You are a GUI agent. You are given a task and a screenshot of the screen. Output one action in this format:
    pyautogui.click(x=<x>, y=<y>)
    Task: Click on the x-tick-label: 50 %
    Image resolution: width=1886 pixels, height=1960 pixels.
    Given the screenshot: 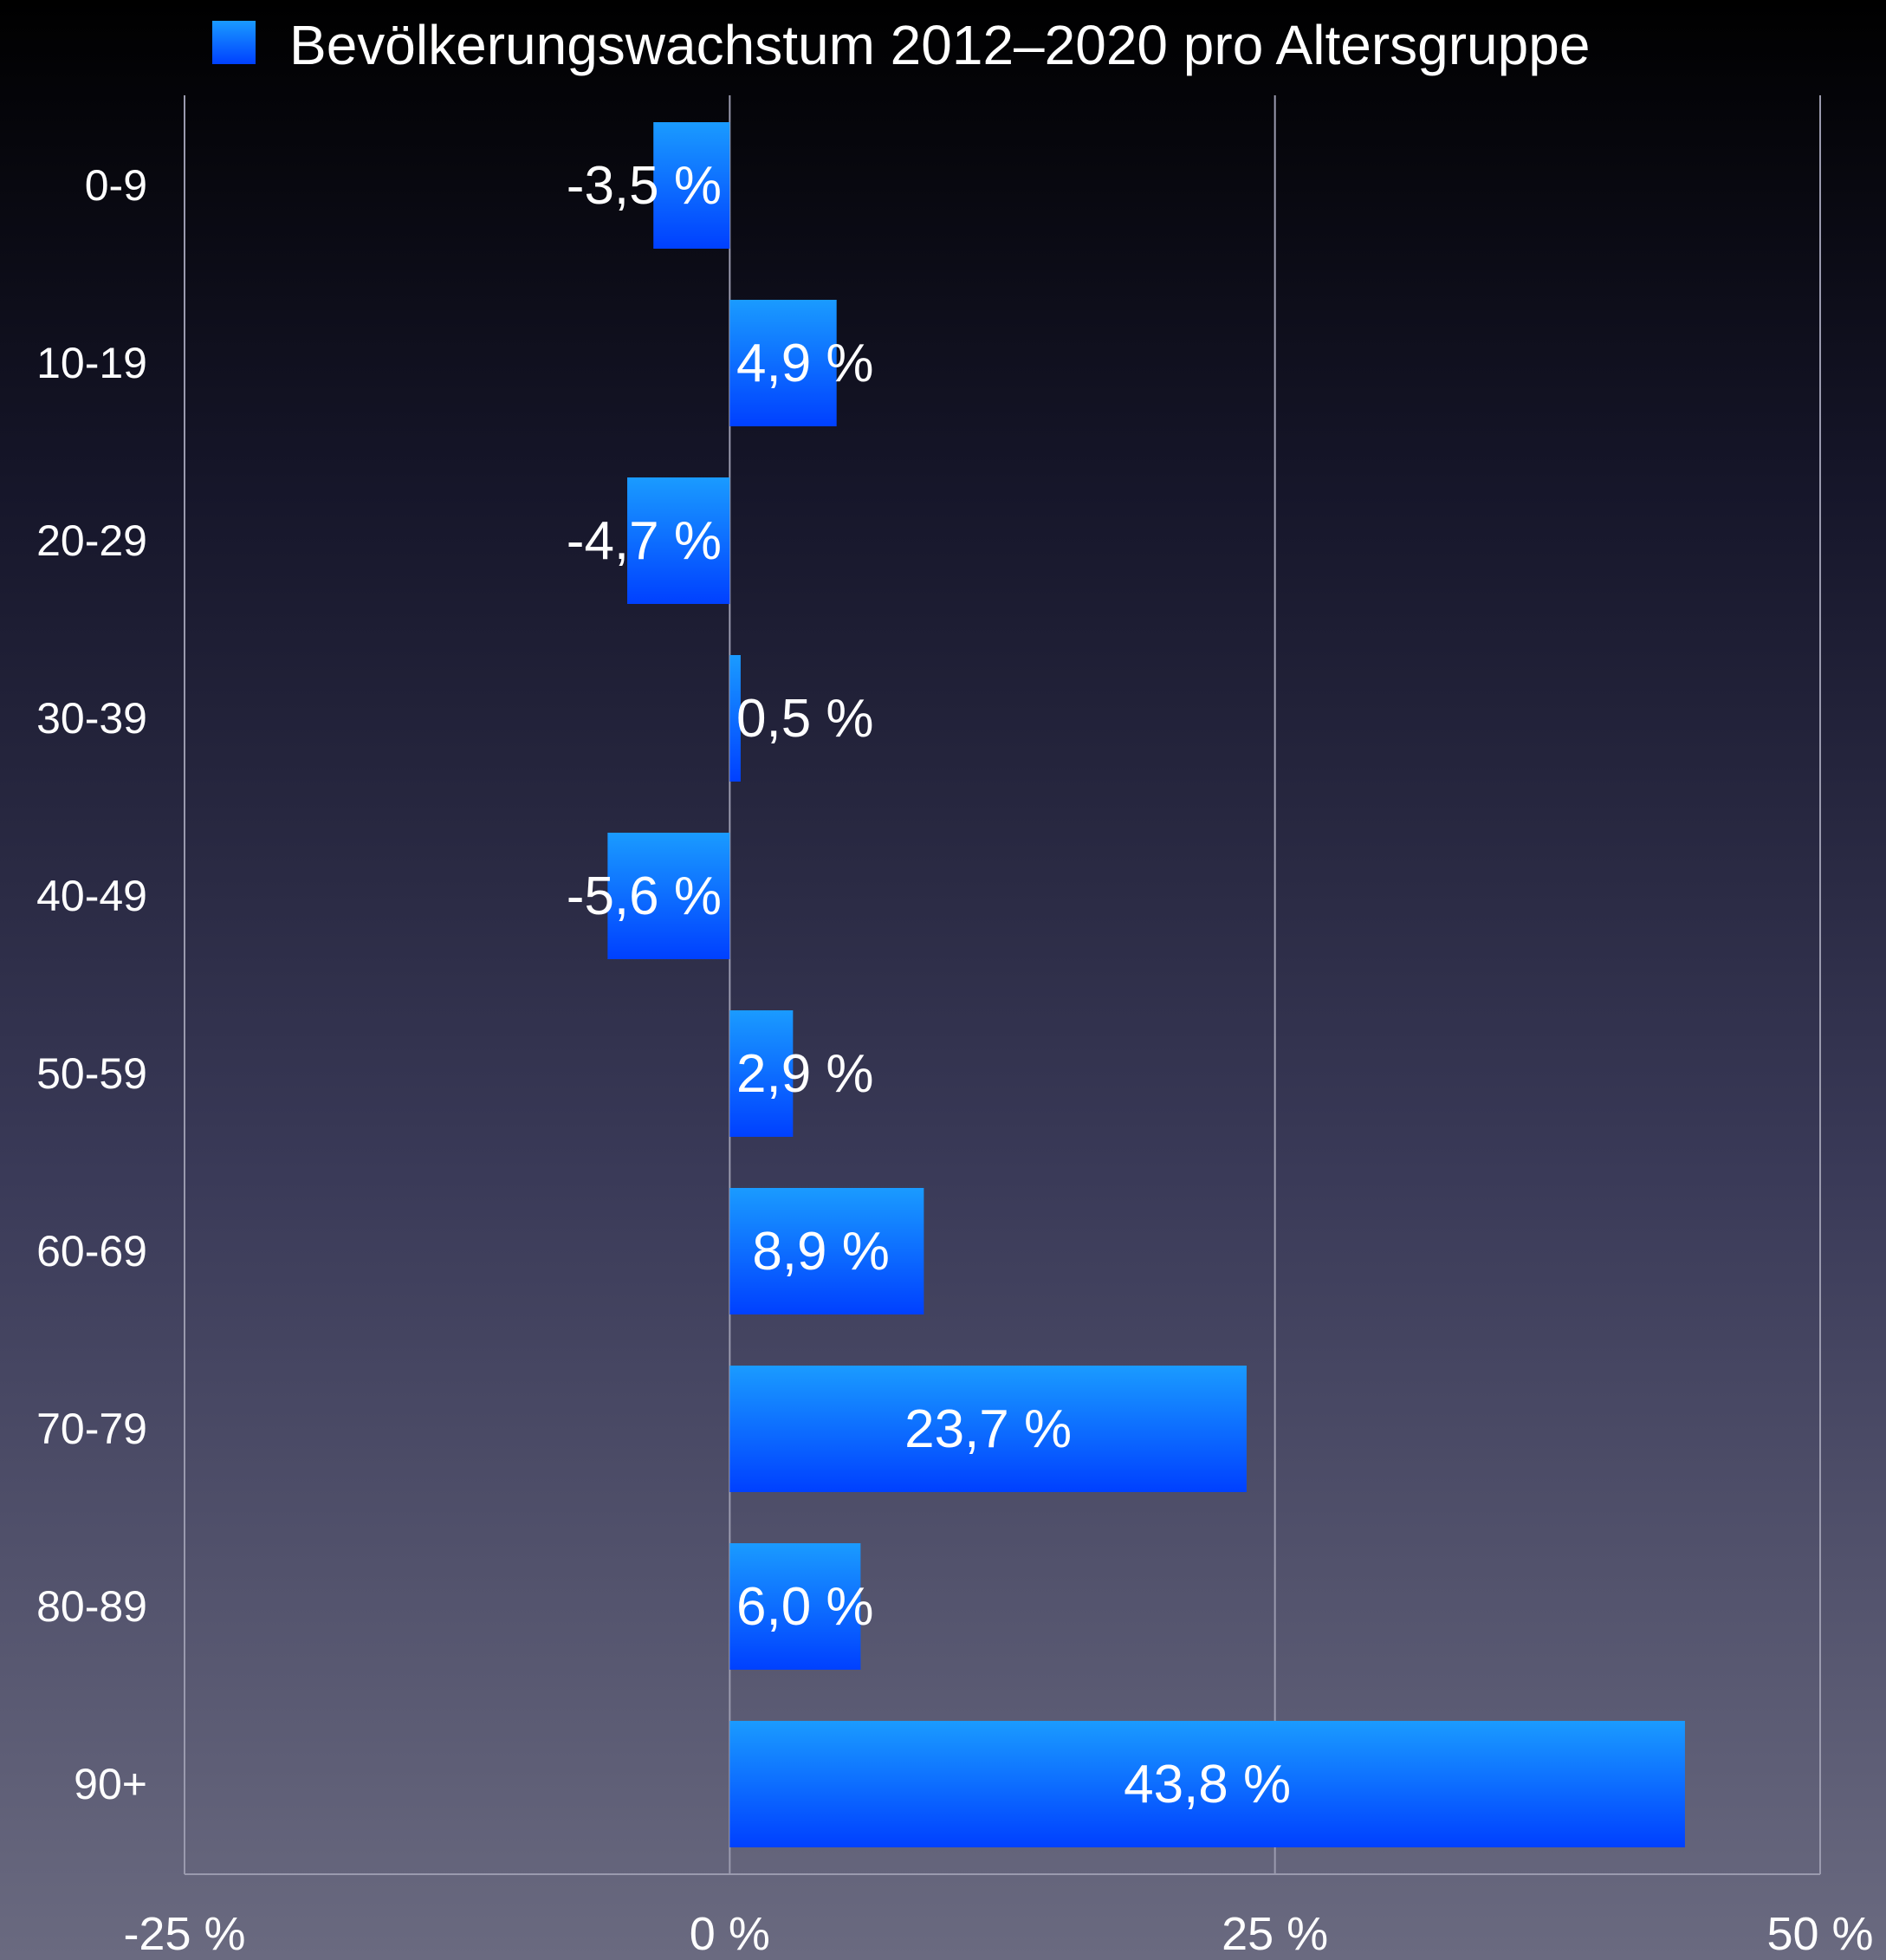 What is the action you would take?
    pyautogui.click(x=1819, y=1934)
    